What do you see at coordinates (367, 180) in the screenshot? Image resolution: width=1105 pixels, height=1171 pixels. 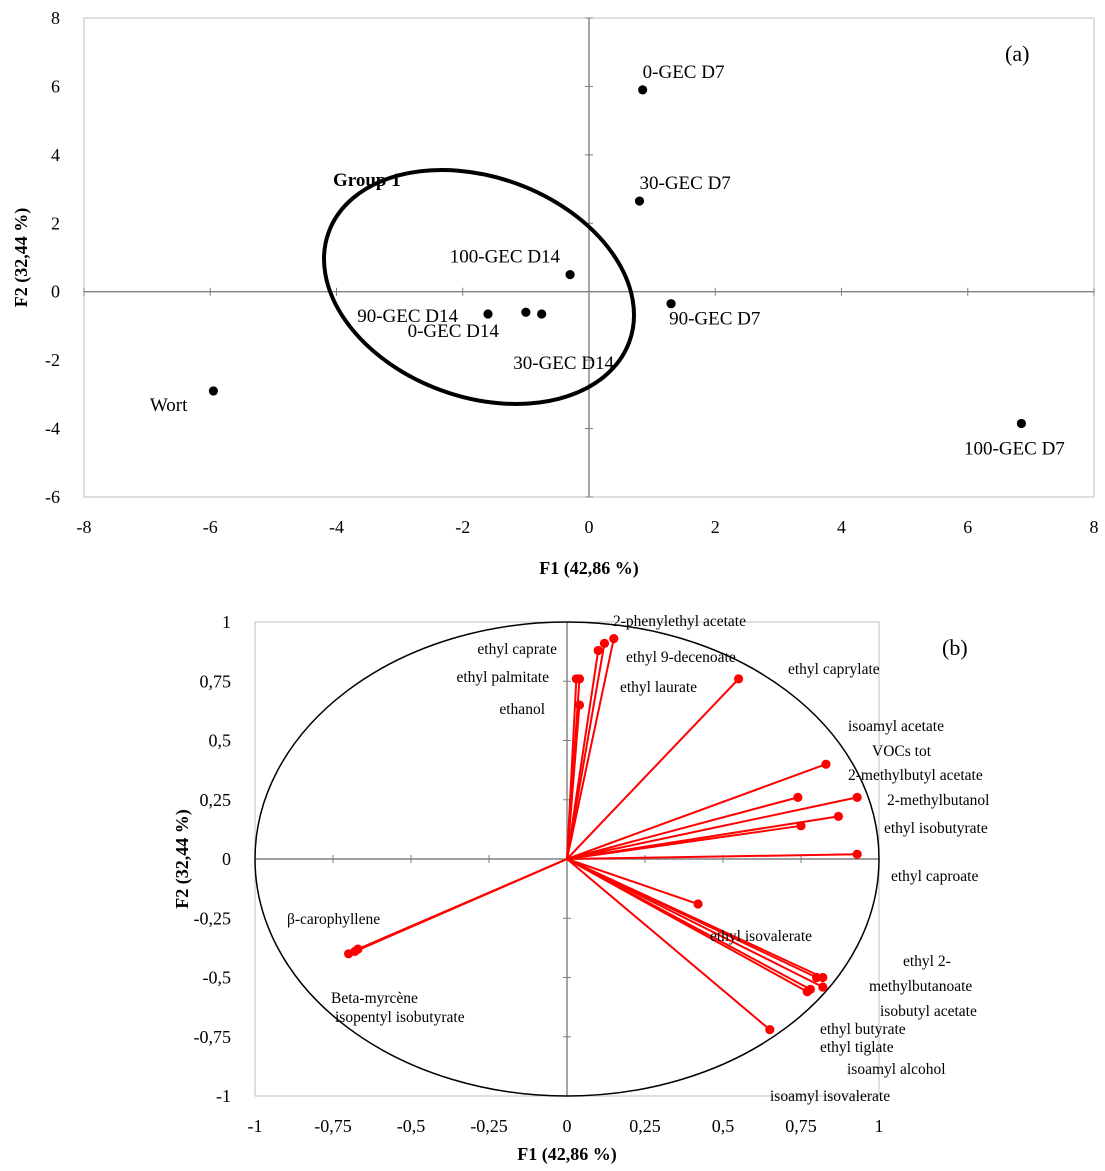 I see `group-1-label: Group 1` at bounding box center [367, 180].